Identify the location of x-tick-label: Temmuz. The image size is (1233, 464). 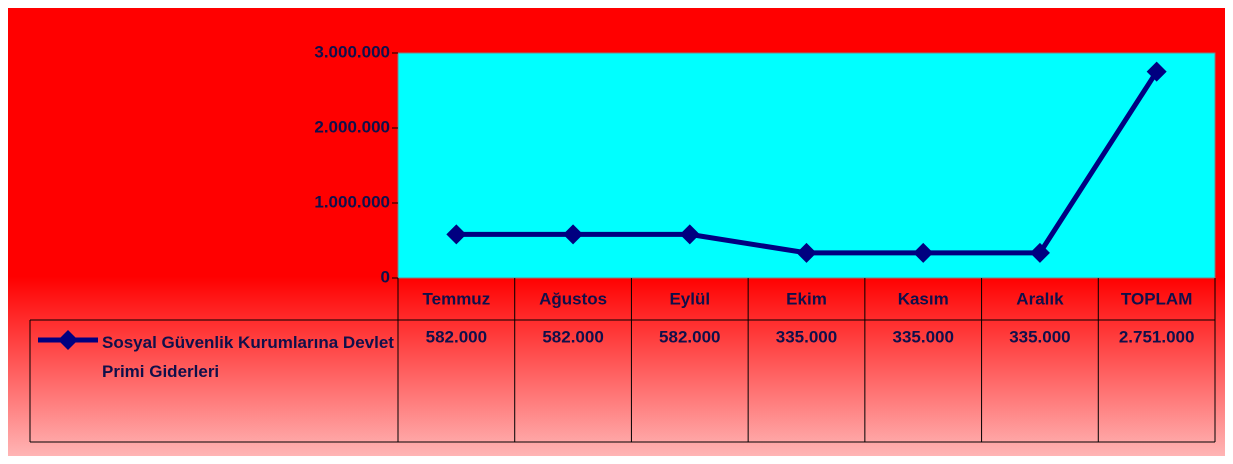
(457, 298).